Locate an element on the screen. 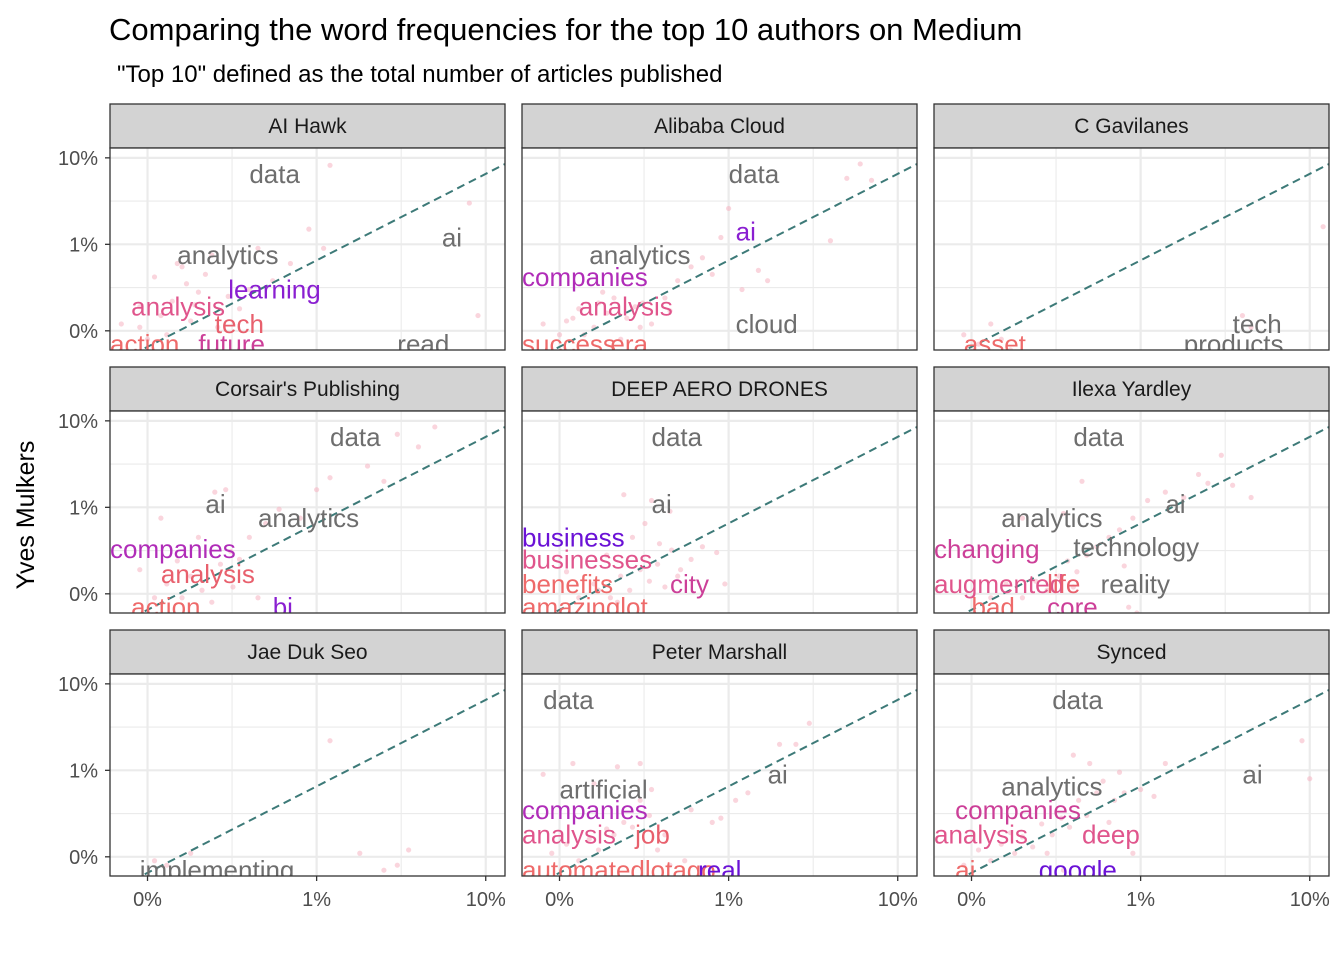 The height and width of the screenshot is (965, 1344). word-label: future is located at coordinates (231, 344).